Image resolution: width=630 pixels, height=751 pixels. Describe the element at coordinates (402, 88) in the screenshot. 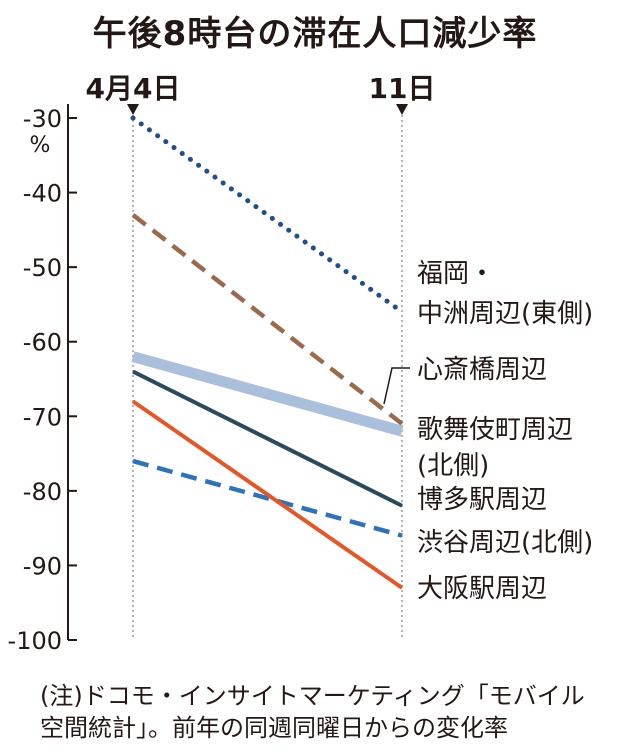

I see `category-label: 11日` at that location.